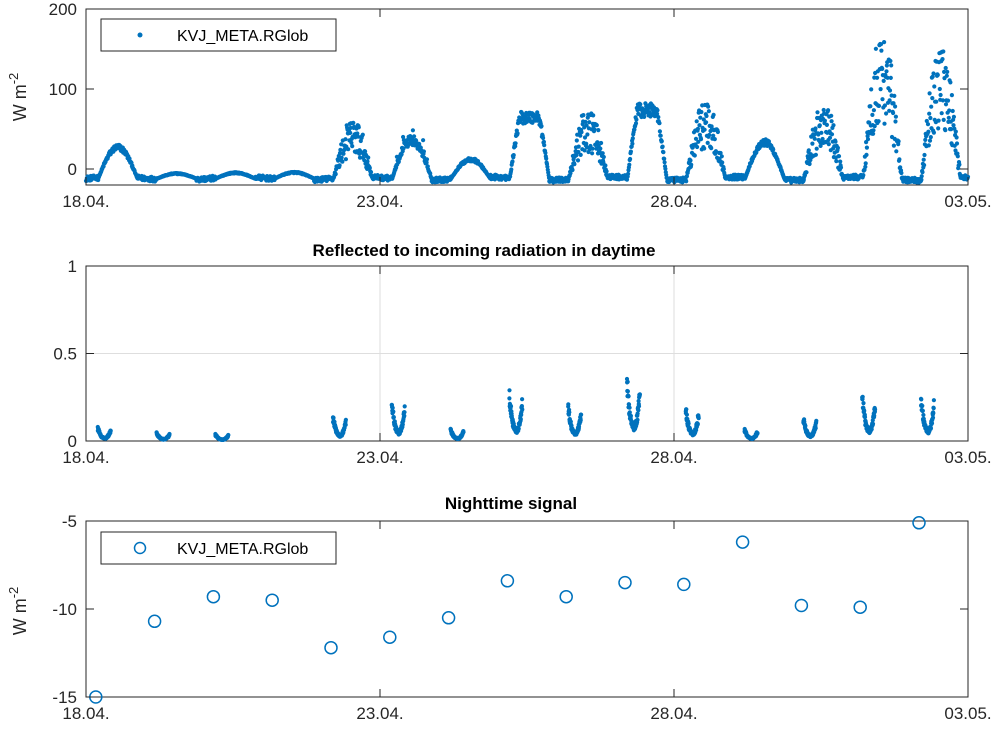 The image size is (1000, 729). Describe the element at coordinates (516, 409) in the screenshot. I see `series-marks` at that location.